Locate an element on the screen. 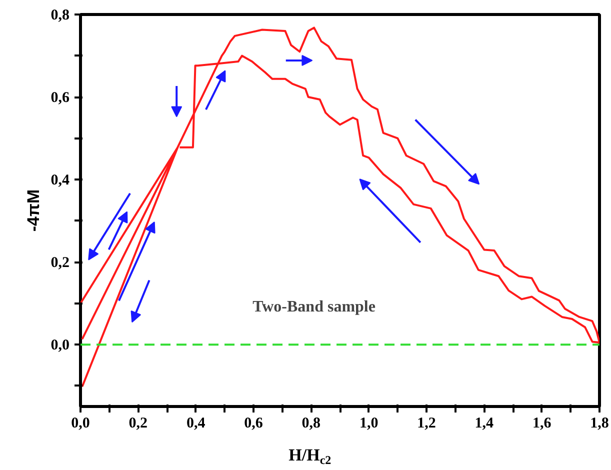 The image size is (611, 470). x-tick-label: 0,0 is located at coordinates (80, 424).